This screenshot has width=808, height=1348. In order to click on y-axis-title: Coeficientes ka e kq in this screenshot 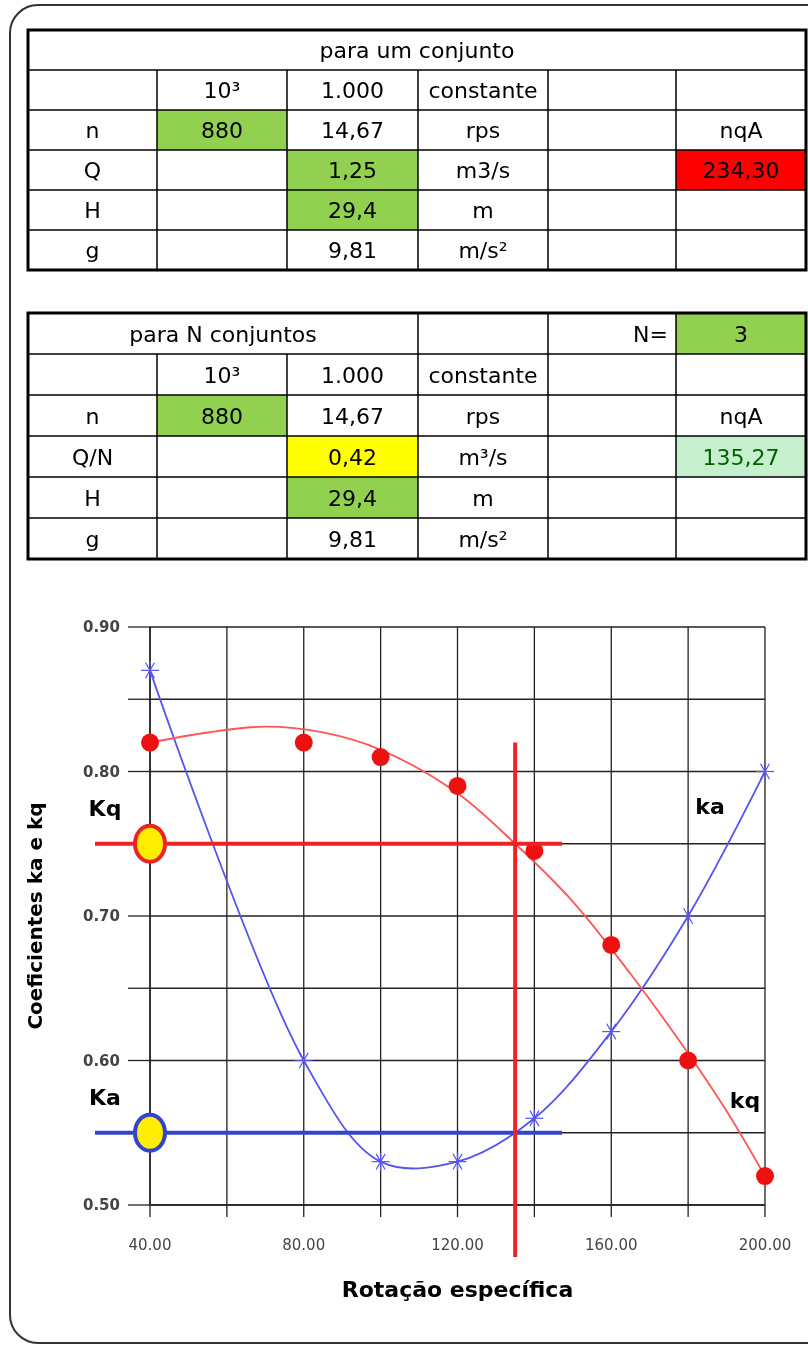, I will do `click(35, 916)`.